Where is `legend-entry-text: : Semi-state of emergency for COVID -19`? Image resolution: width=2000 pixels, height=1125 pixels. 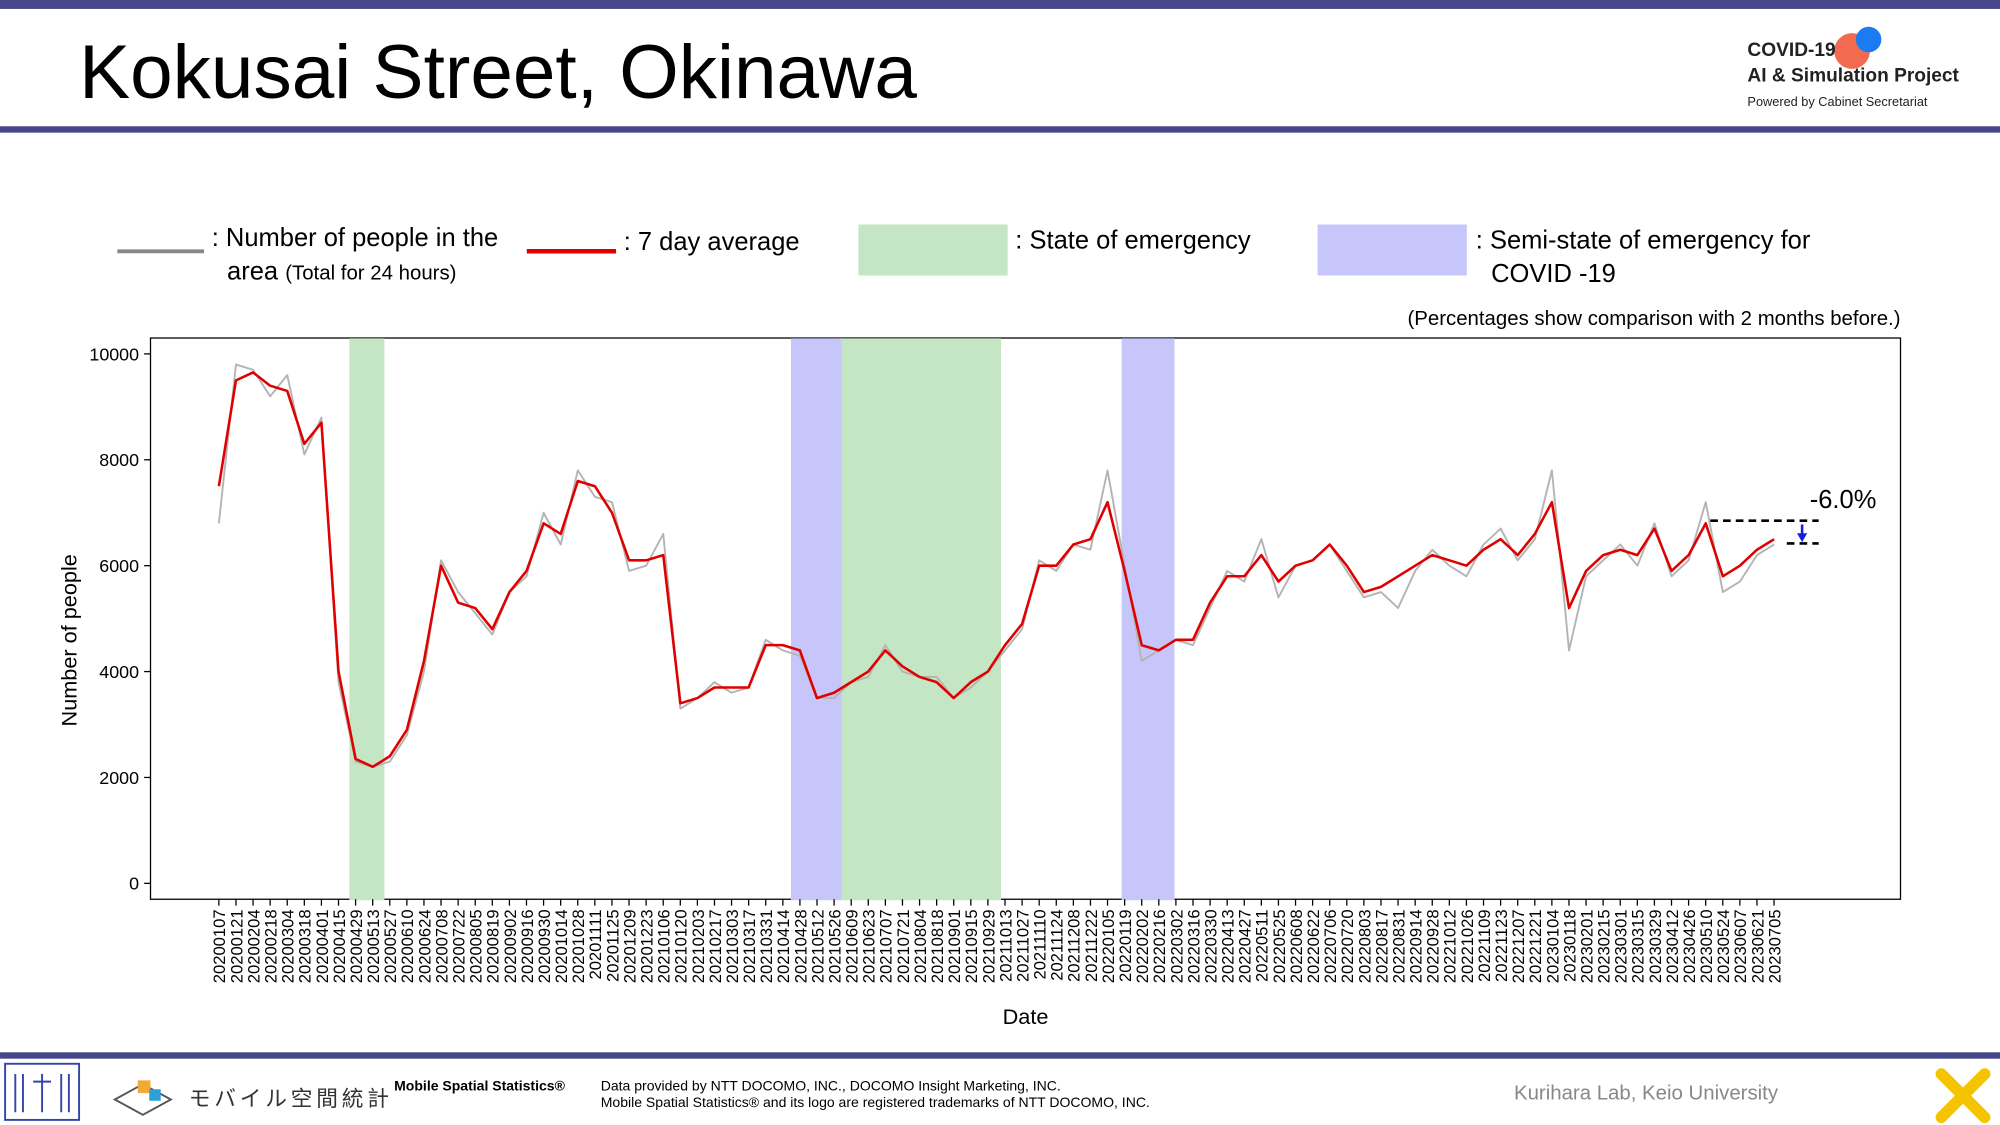 legend-entry-text: : Semi-state of emergency for COVID -19 is located at coordinates (1680, 257).